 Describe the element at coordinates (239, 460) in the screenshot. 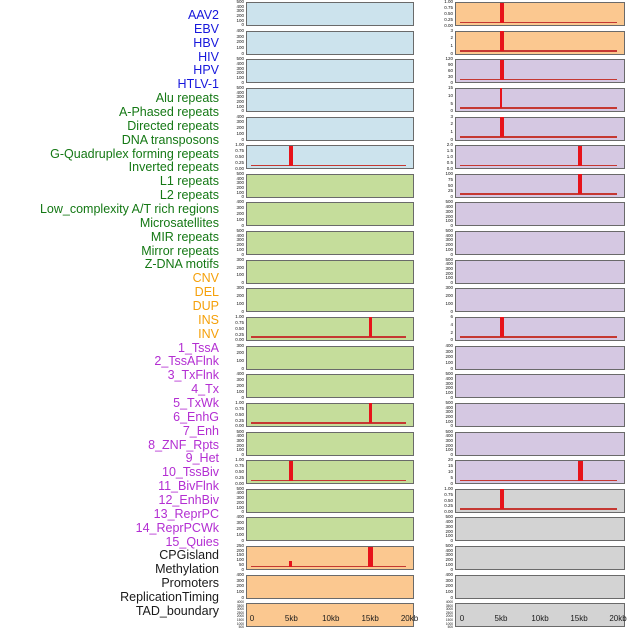

I see `y-tick-label: 1.00` at that location.